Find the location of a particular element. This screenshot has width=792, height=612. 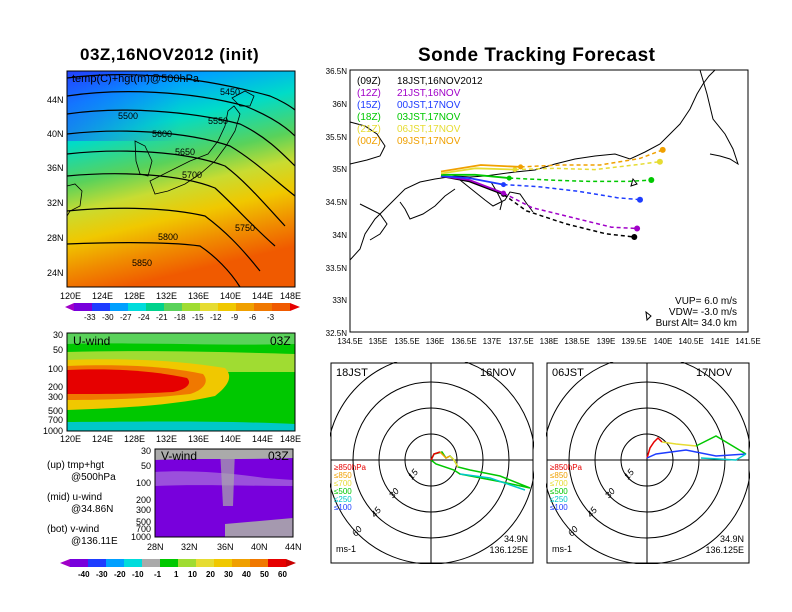

hodo-right-lon: 136.125E is located at coordinates (724, 550).